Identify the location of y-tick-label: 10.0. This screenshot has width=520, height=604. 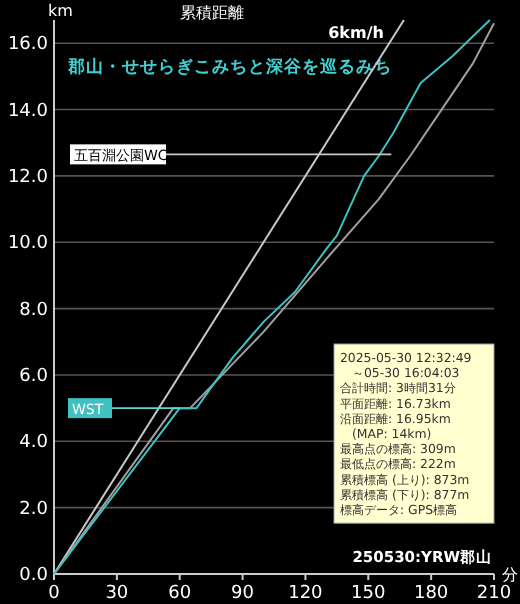
(28, 244).